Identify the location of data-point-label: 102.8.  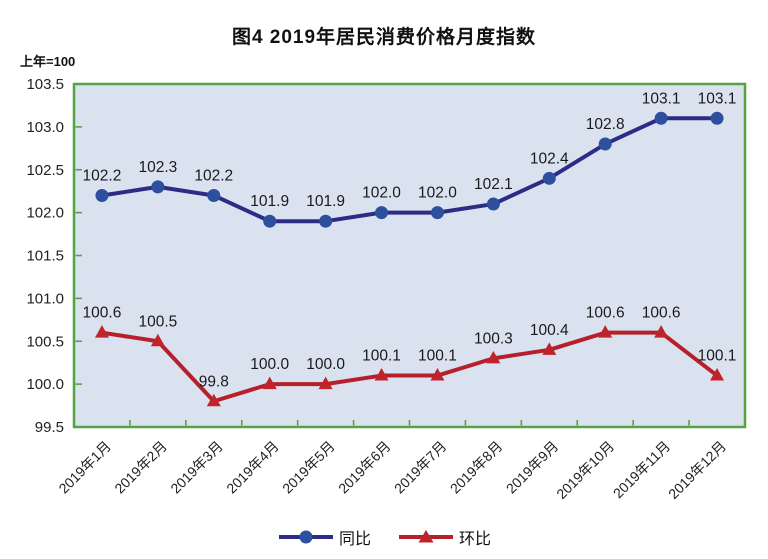
(605, 124).